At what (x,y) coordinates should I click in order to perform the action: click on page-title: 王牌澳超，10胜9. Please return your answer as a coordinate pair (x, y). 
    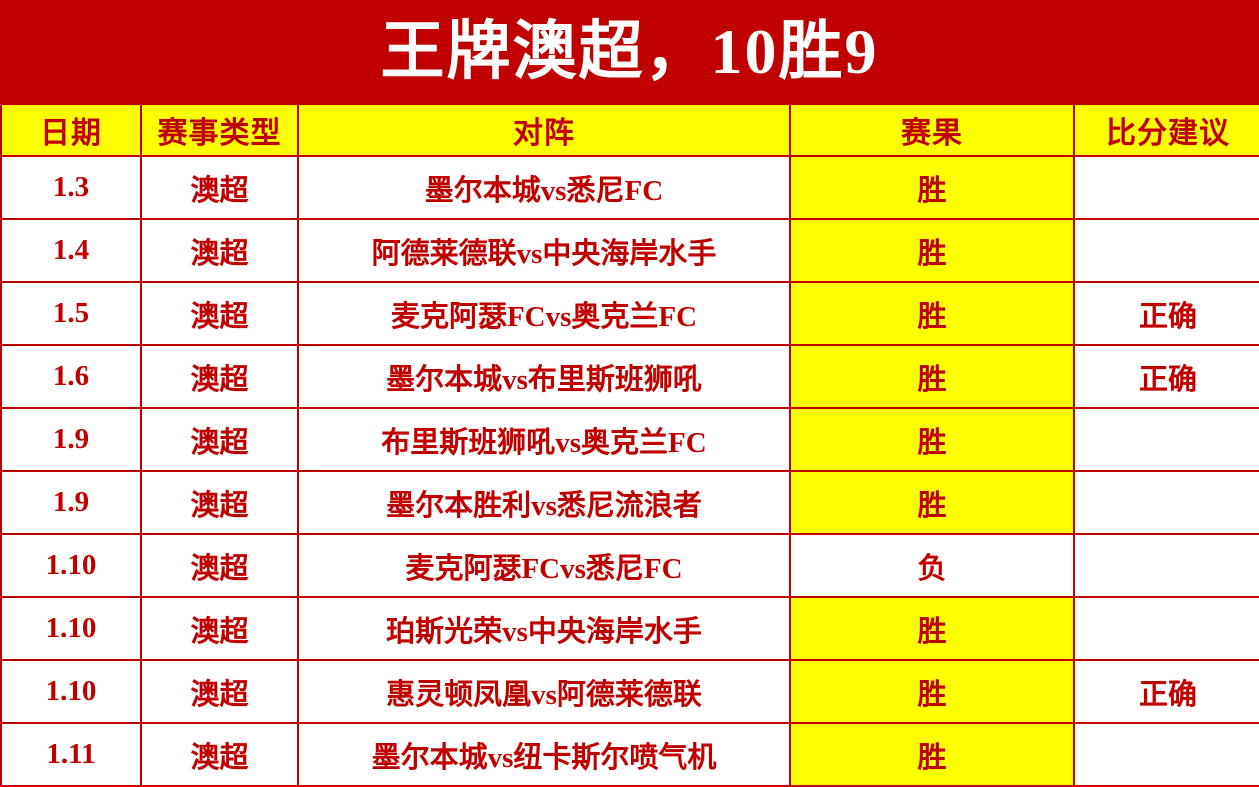
    Looking at the image, I should click on (629, 51).